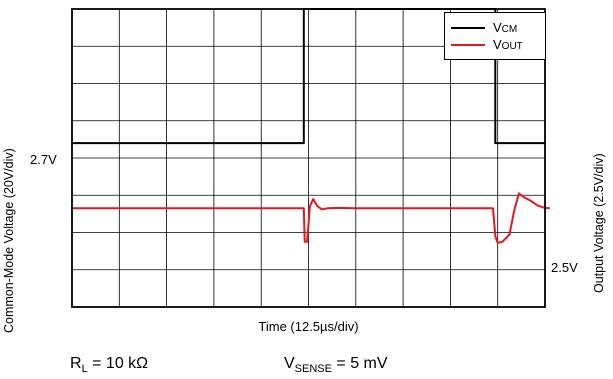 The height and width of the screenshot is (379, 613). I want to click on series-line-vout, so click(311, 218).